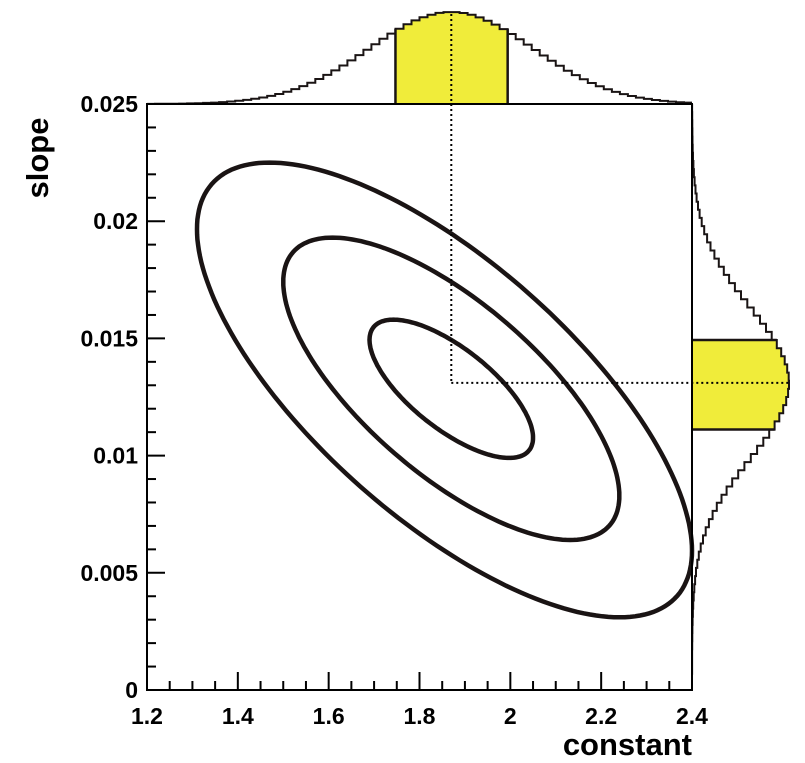 Image resolution: width=805 pixels, height=763 pixels. Describe the element at coordinates (109, 338) in the screenshot. I see `y-tick-label: 0.015` at that location.